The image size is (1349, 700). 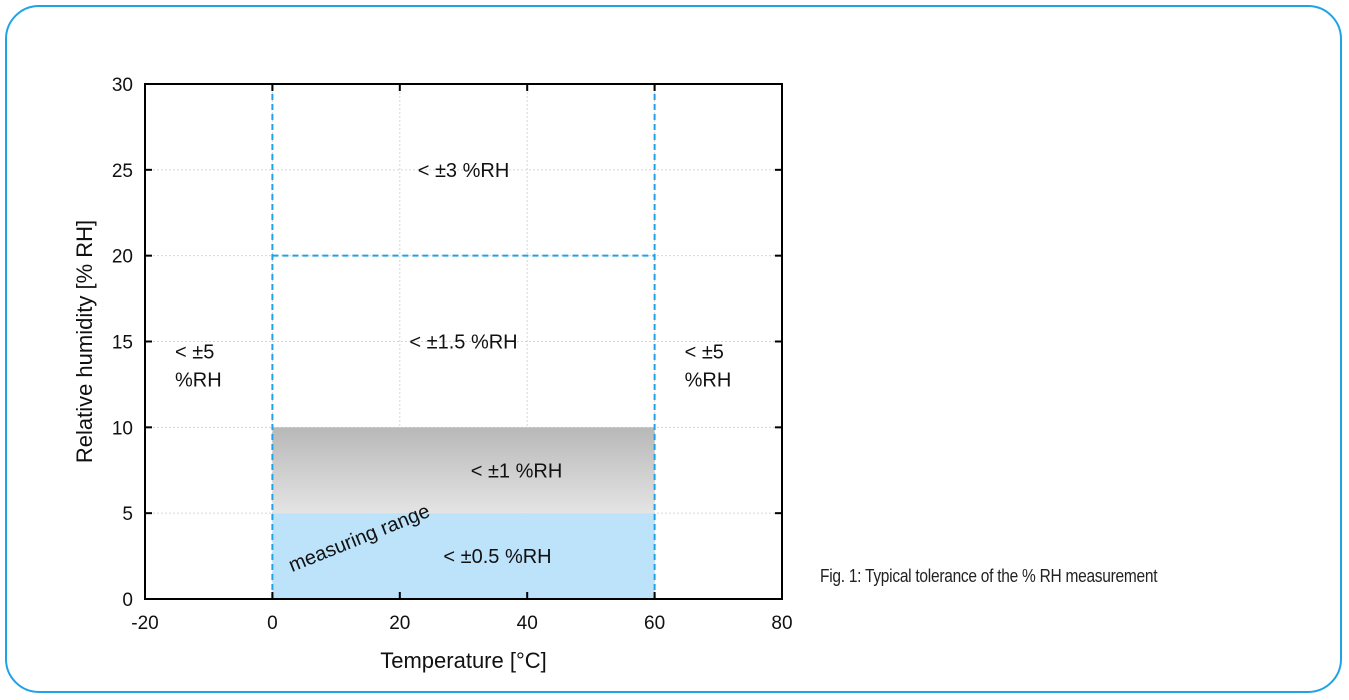 What do you see at coordinates (272, 623) in the screenshot?
I see `x-tick-label: 0` at bounding box center [272, 623].